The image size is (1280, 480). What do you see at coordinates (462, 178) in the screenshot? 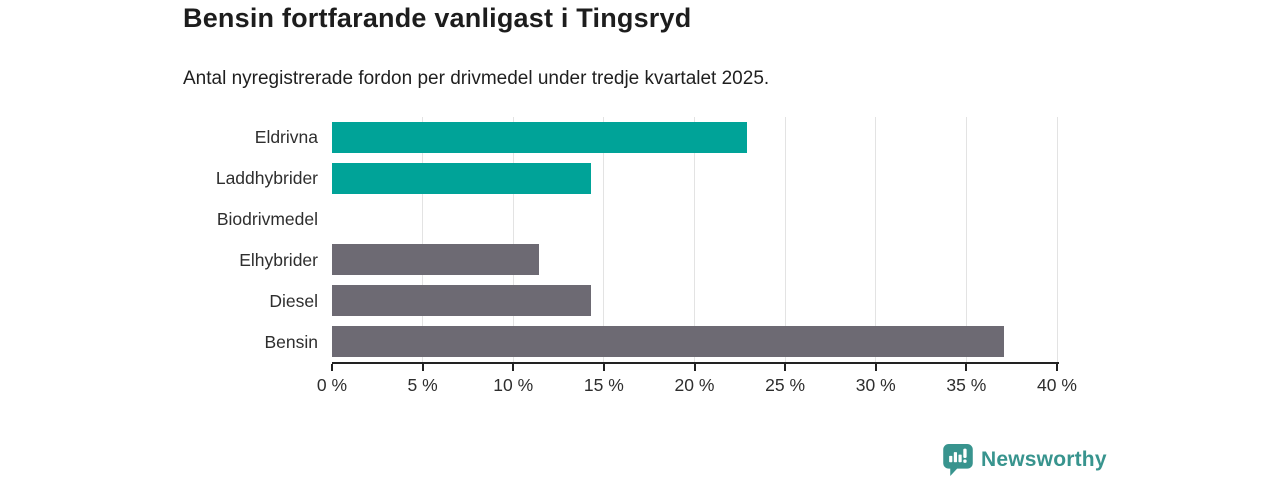
I see `bar-laddhybrider` at bounding box center [462, 178].